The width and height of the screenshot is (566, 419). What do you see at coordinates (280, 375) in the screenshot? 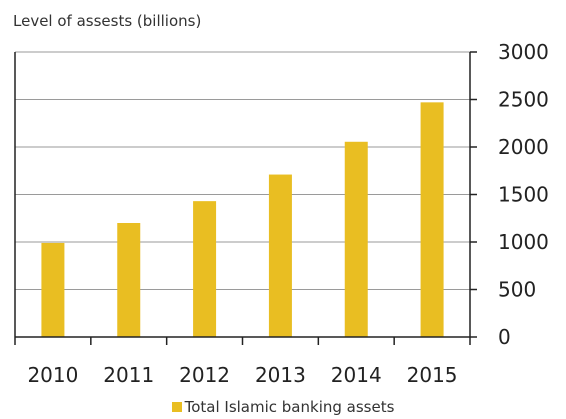
I see `x-tick-label: 2013` at bounding box center [280, 375].